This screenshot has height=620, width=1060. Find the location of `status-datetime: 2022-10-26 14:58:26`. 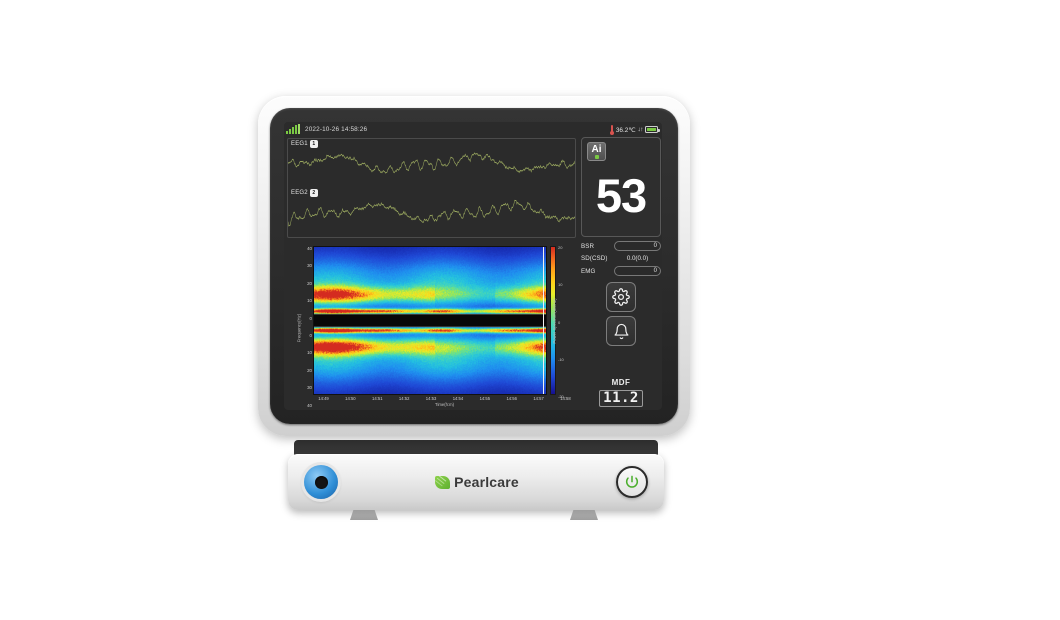

status-datetime: 2022-10-26 14:58:26 is located at coordinates (336, 129).